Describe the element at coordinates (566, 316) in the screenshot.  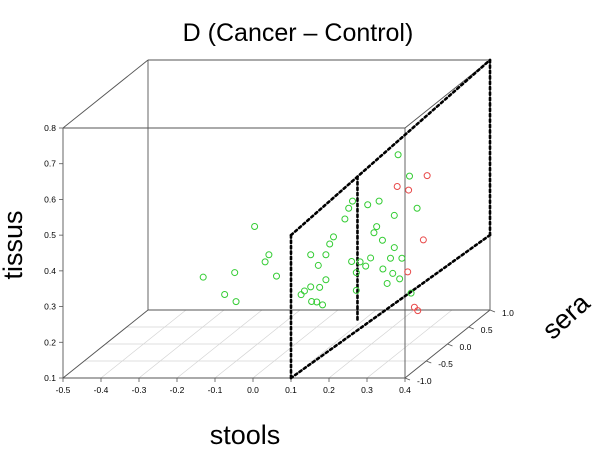
I see `y-axis-label: sera` at that location.